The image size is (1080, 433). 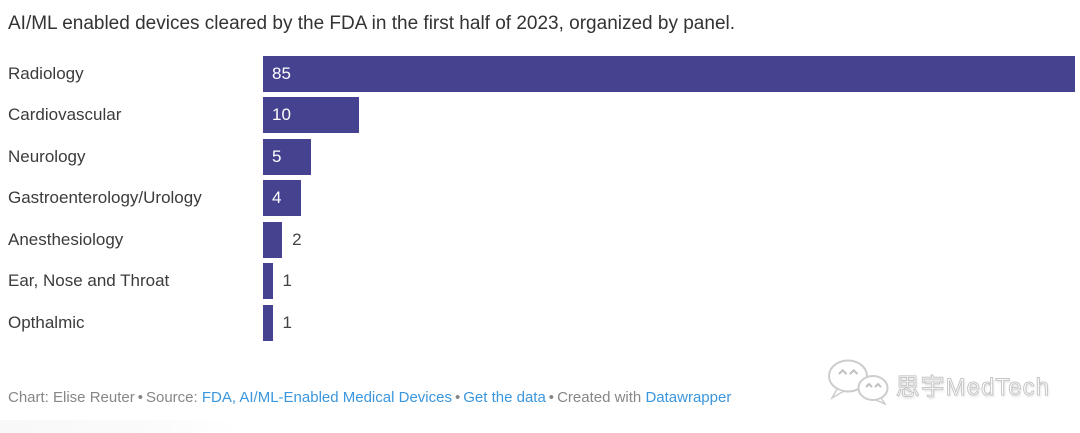 I want to click on bar: 85, so click(x=669, y=73).